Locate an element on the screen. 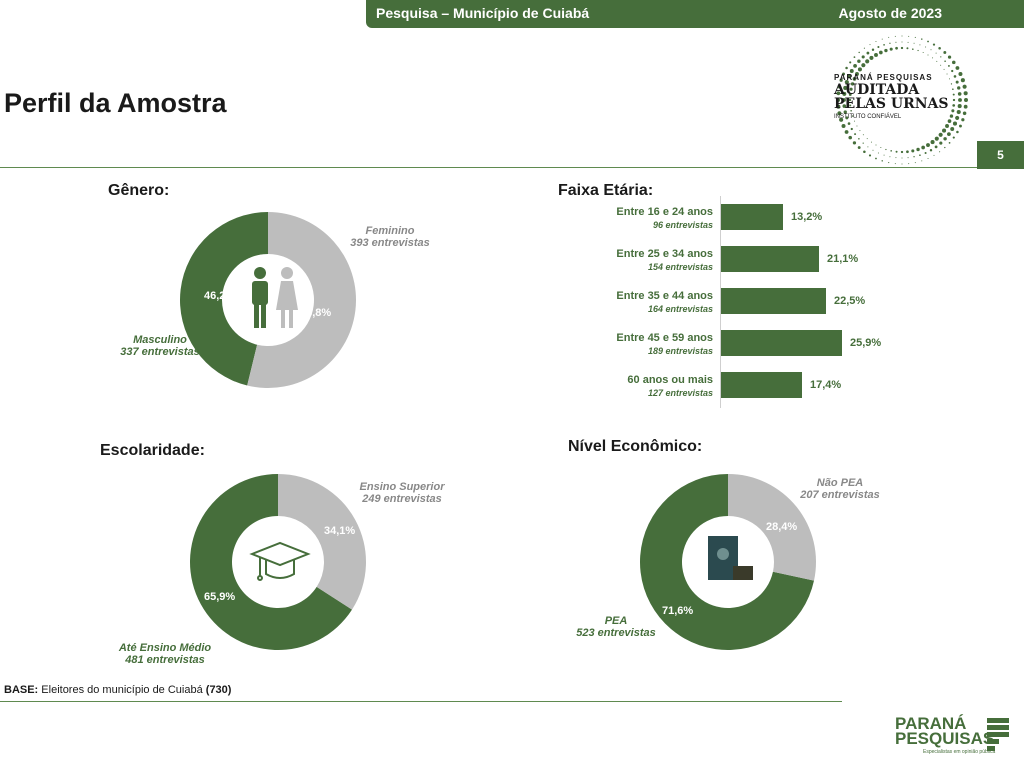  genero-fem-label: Feminino 393 entrevistas is located at coordinates (390, 237).